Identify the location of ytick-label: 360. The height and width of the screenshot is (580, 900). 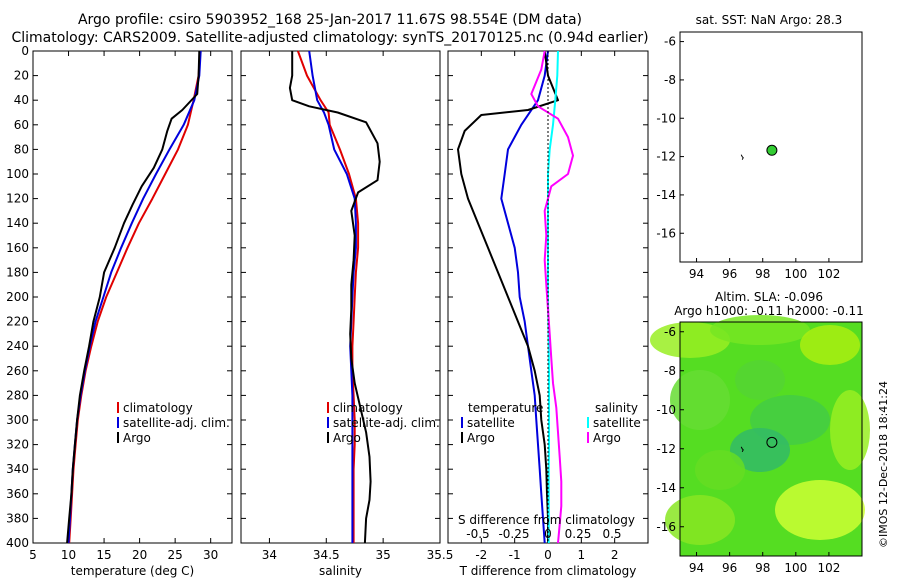
(17, 494).